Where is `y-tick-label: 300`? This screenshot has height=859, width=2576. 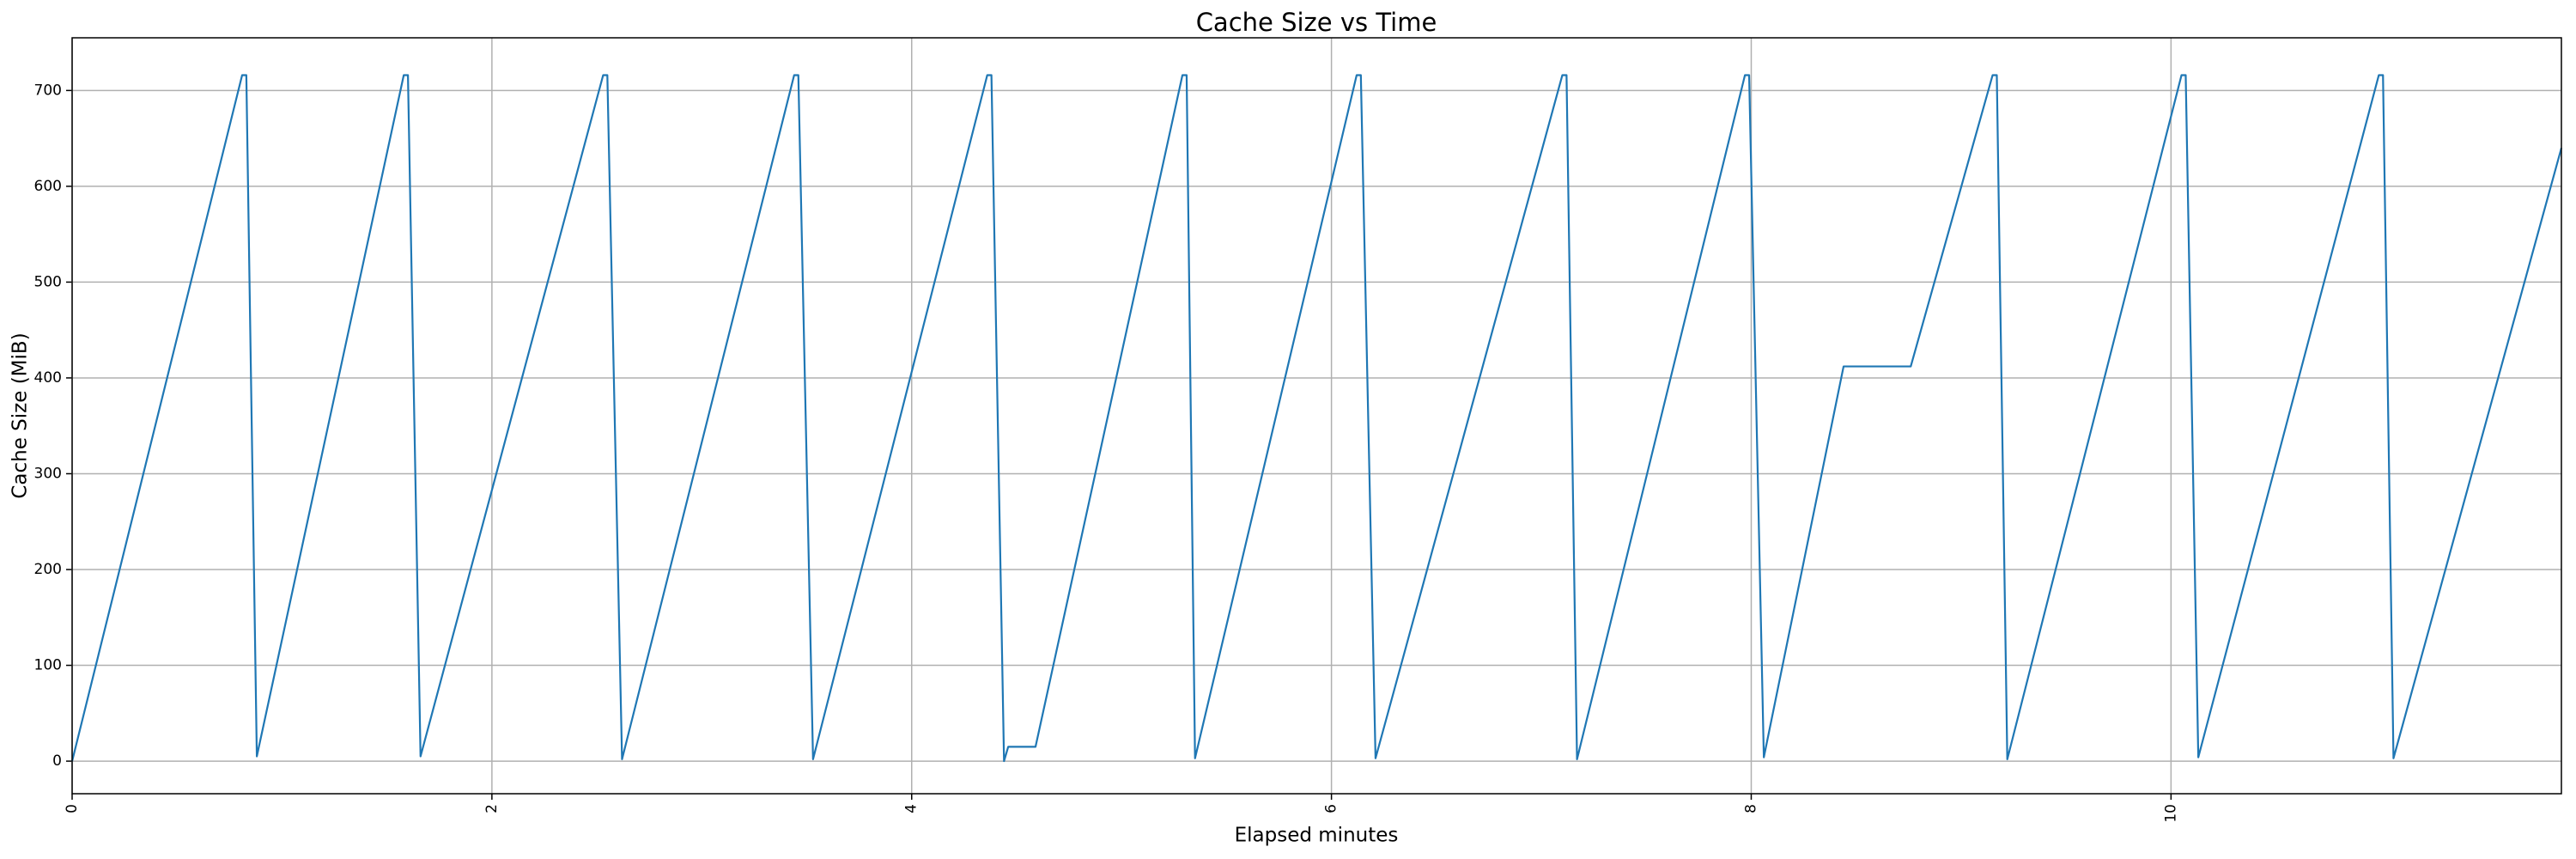
y-tick-label: 300 is located at coordinates (48, 473).